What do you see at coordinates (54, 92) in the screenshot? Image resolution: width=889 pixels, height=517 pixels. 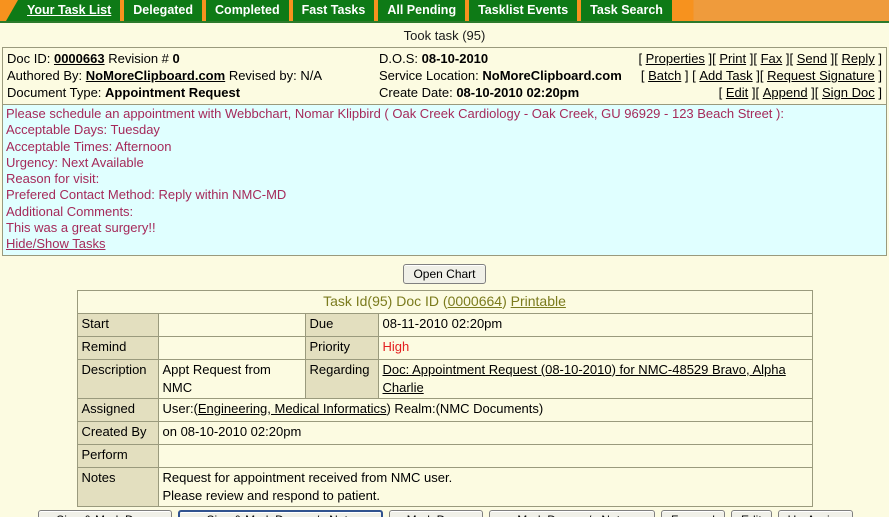 I see `document-type-label: Document Type:` at bounding box center [54, 92].